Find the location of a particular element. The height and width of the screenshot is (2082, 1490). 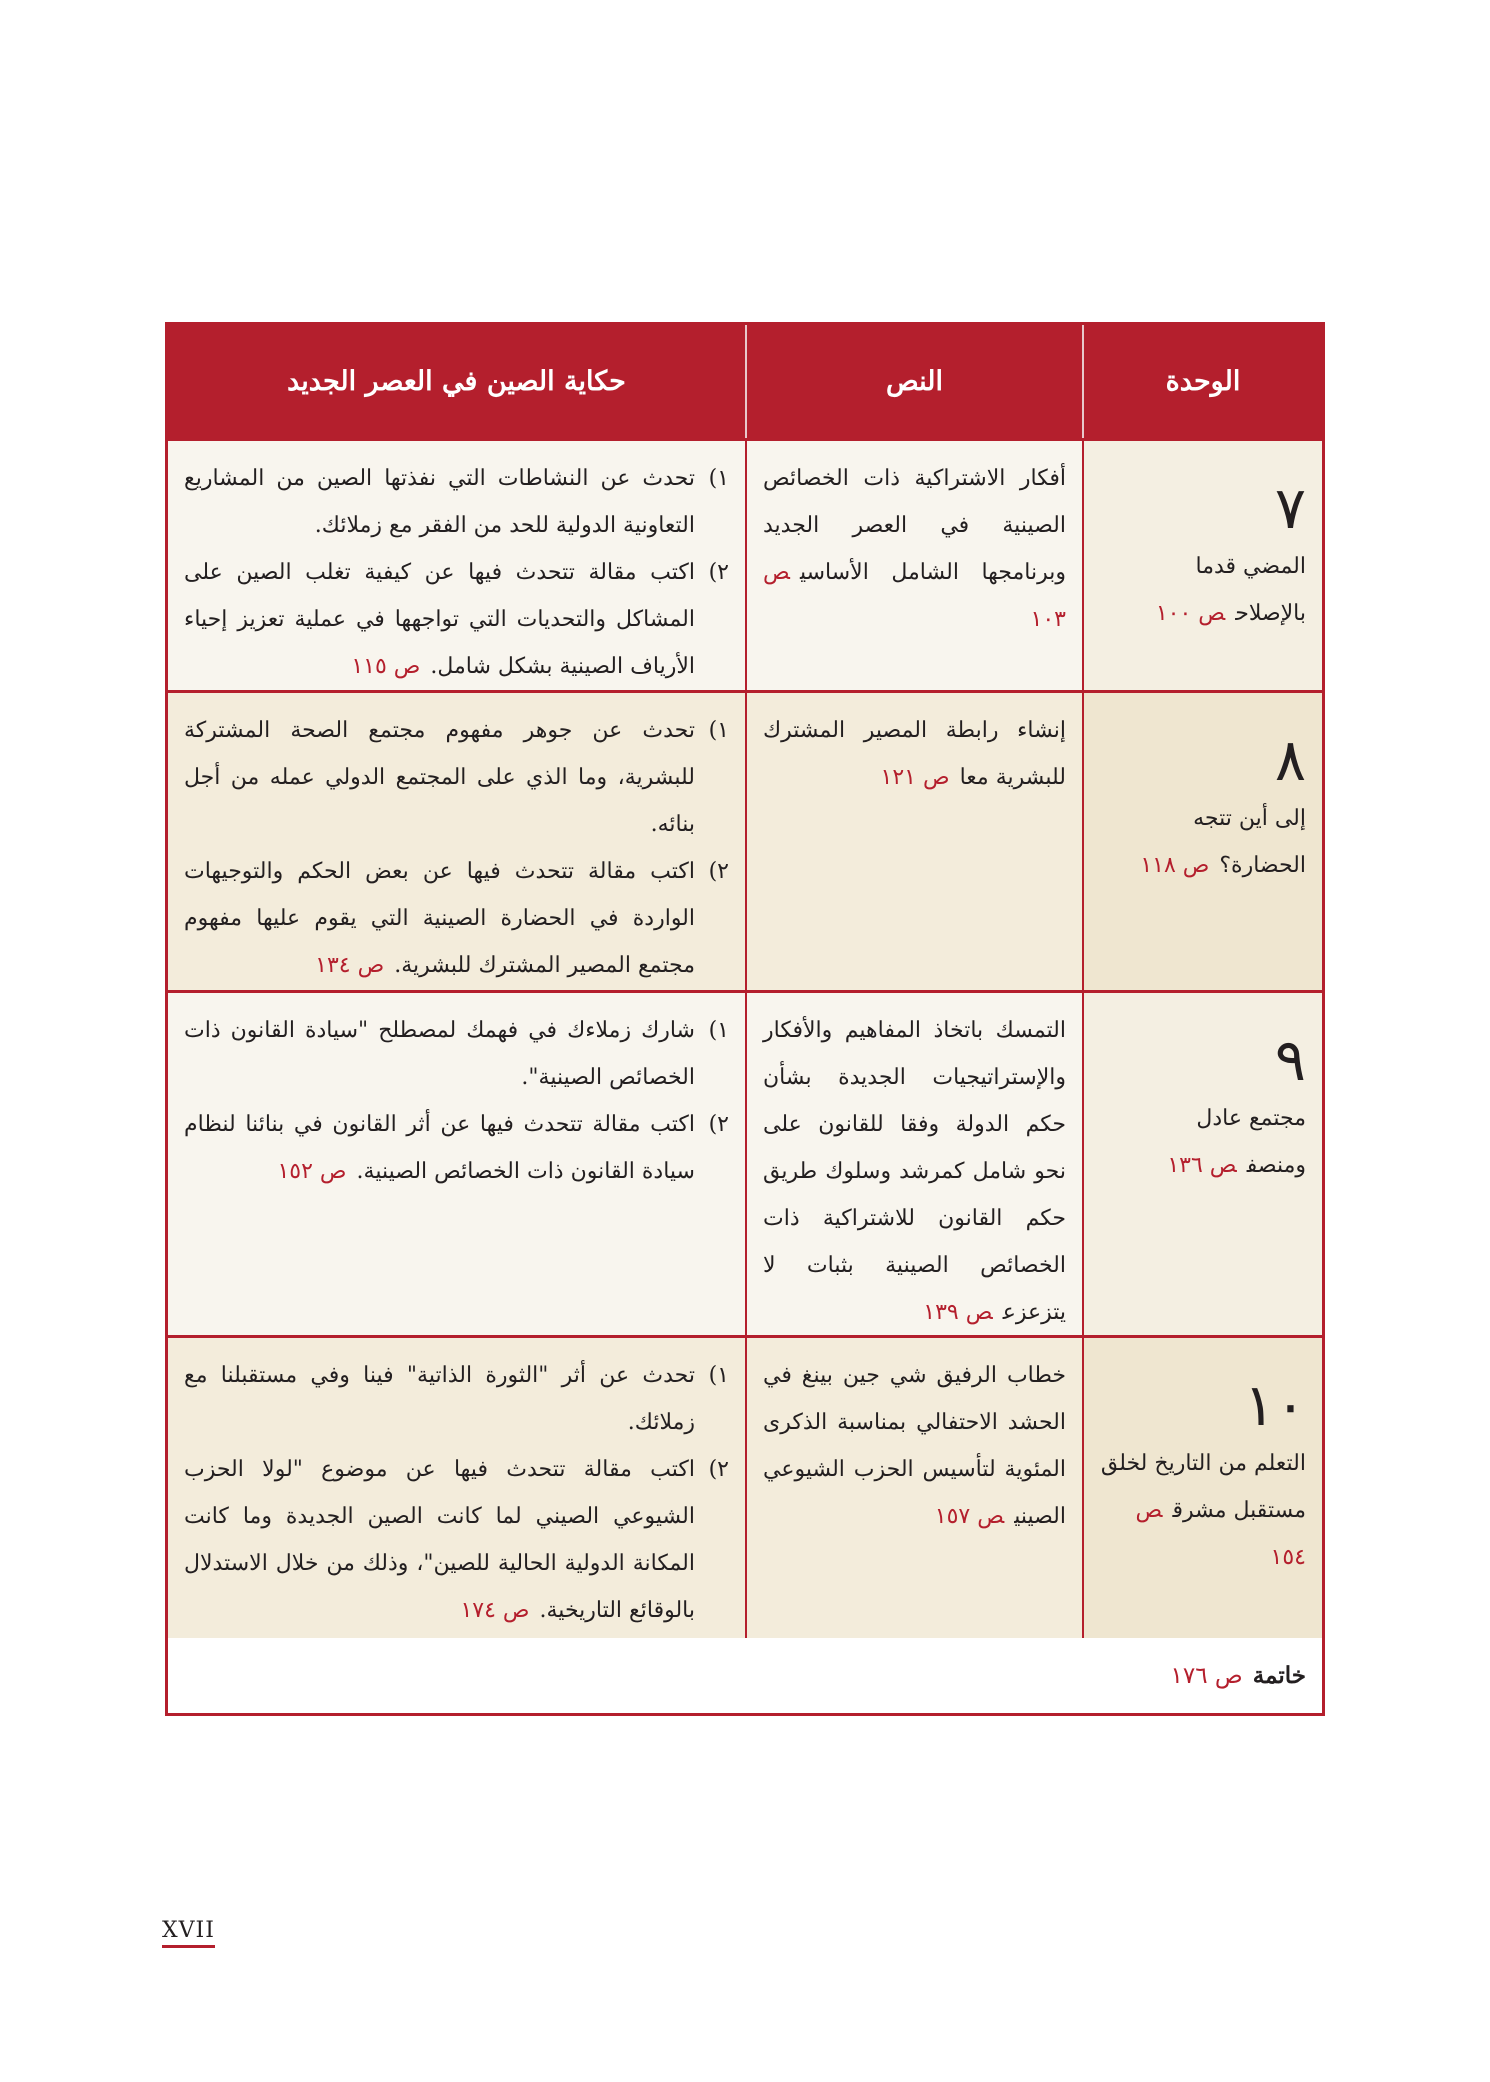

header-story: حكاية الصين في العصر الجديد is located at coordinates (456, 381).